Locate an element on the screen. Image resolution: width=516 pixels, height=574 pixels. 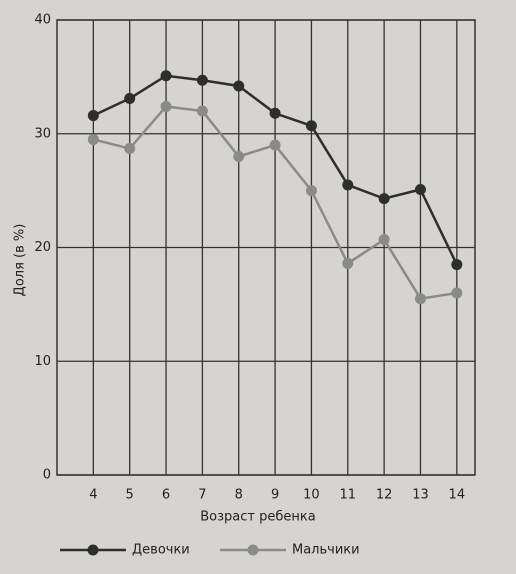
y-tick-label: 10 is located at coordinates (42, 361).